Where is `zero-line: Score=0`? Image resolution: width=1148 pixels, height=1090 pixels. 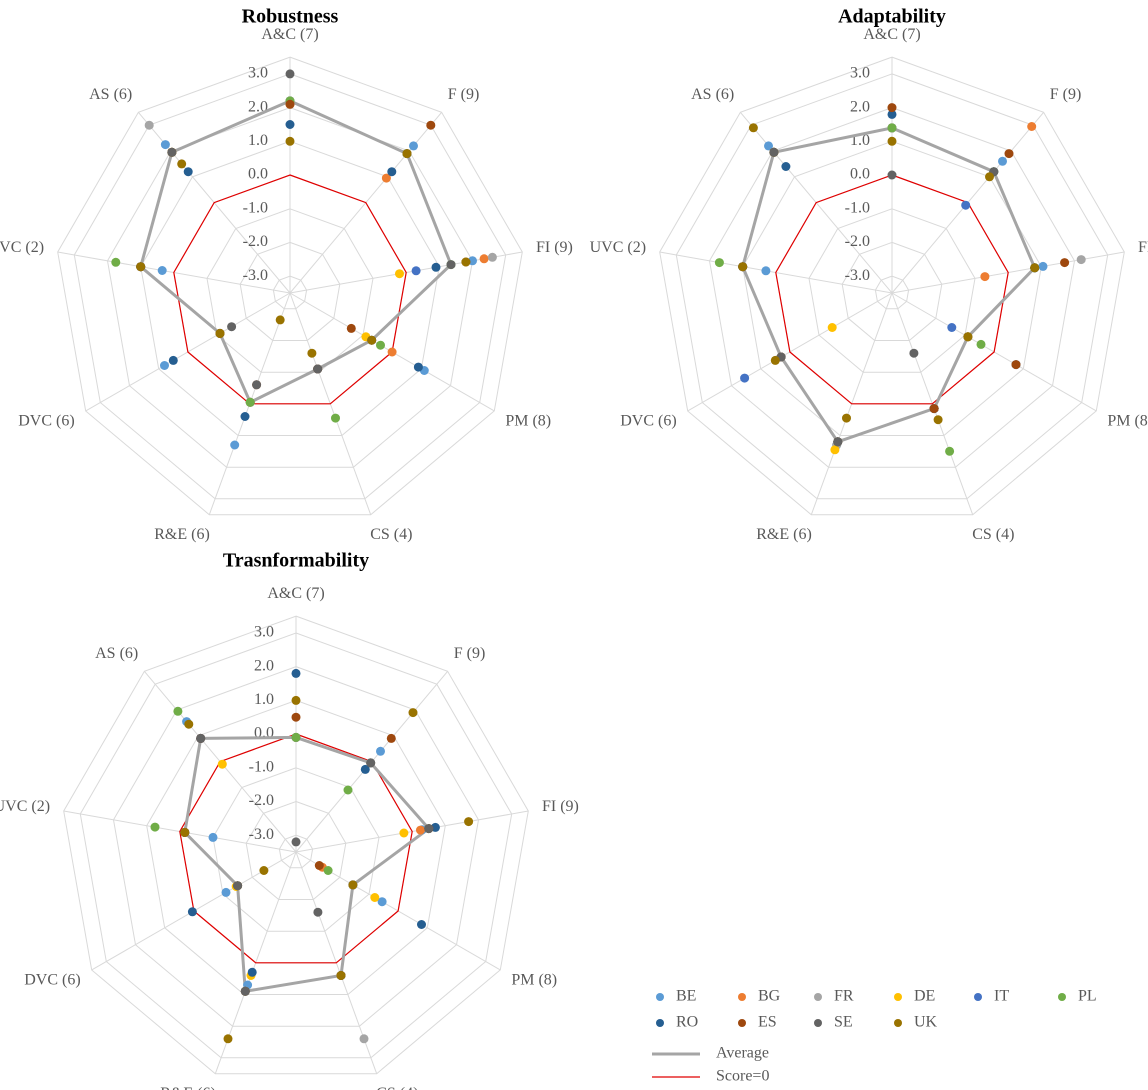 zero-line: Score=0 is located at coordinates (290, 289).